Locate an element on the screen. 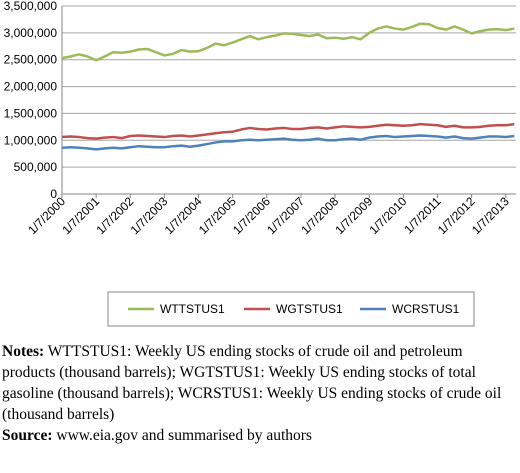 This screenshot has height=473, width=520. y-tick-label: 3,000,000 is located at coordinates (31, 33).